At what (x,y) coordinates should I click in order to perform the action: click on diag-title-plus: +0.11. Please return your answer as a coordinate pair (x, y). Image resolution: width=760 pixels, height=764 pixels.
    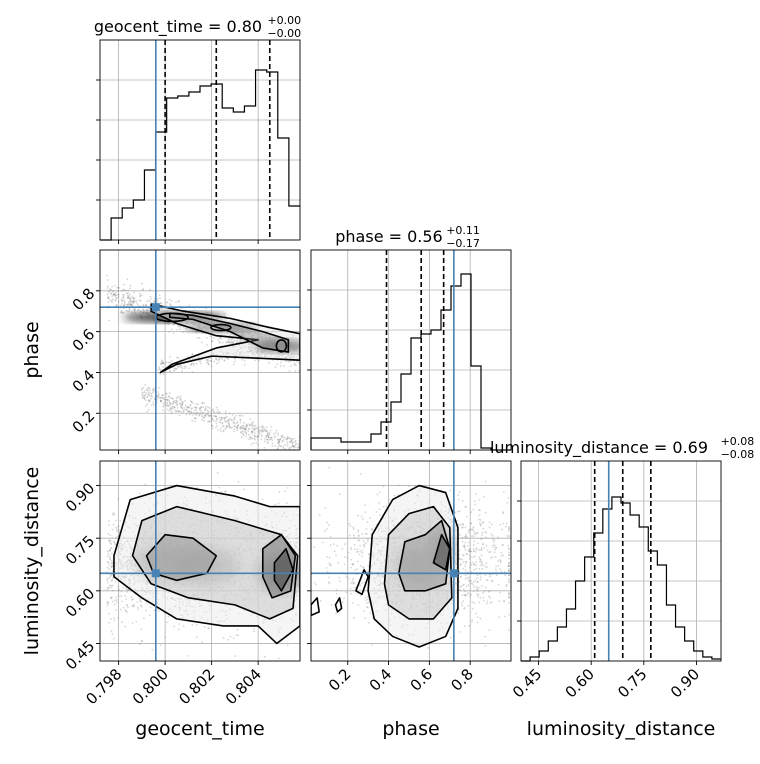
    Looking at the image, I should click on (463, 230).